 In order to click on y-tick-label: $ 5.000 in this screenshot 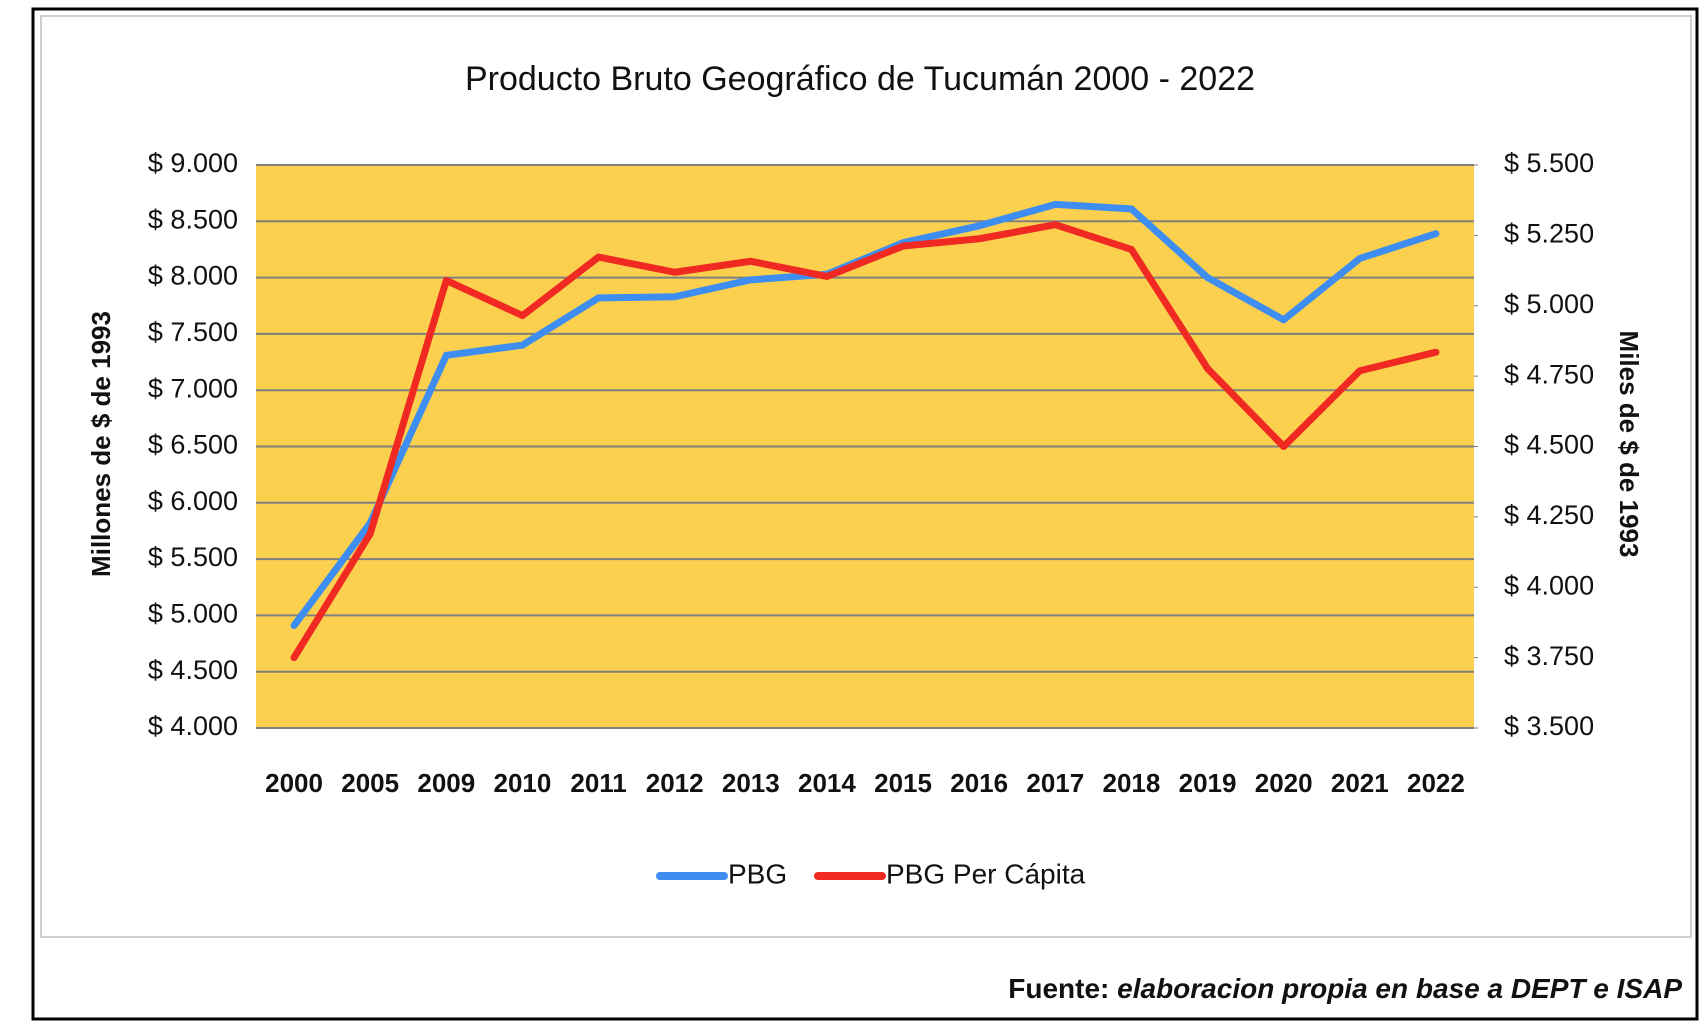, I will do `click(193, 614)`.